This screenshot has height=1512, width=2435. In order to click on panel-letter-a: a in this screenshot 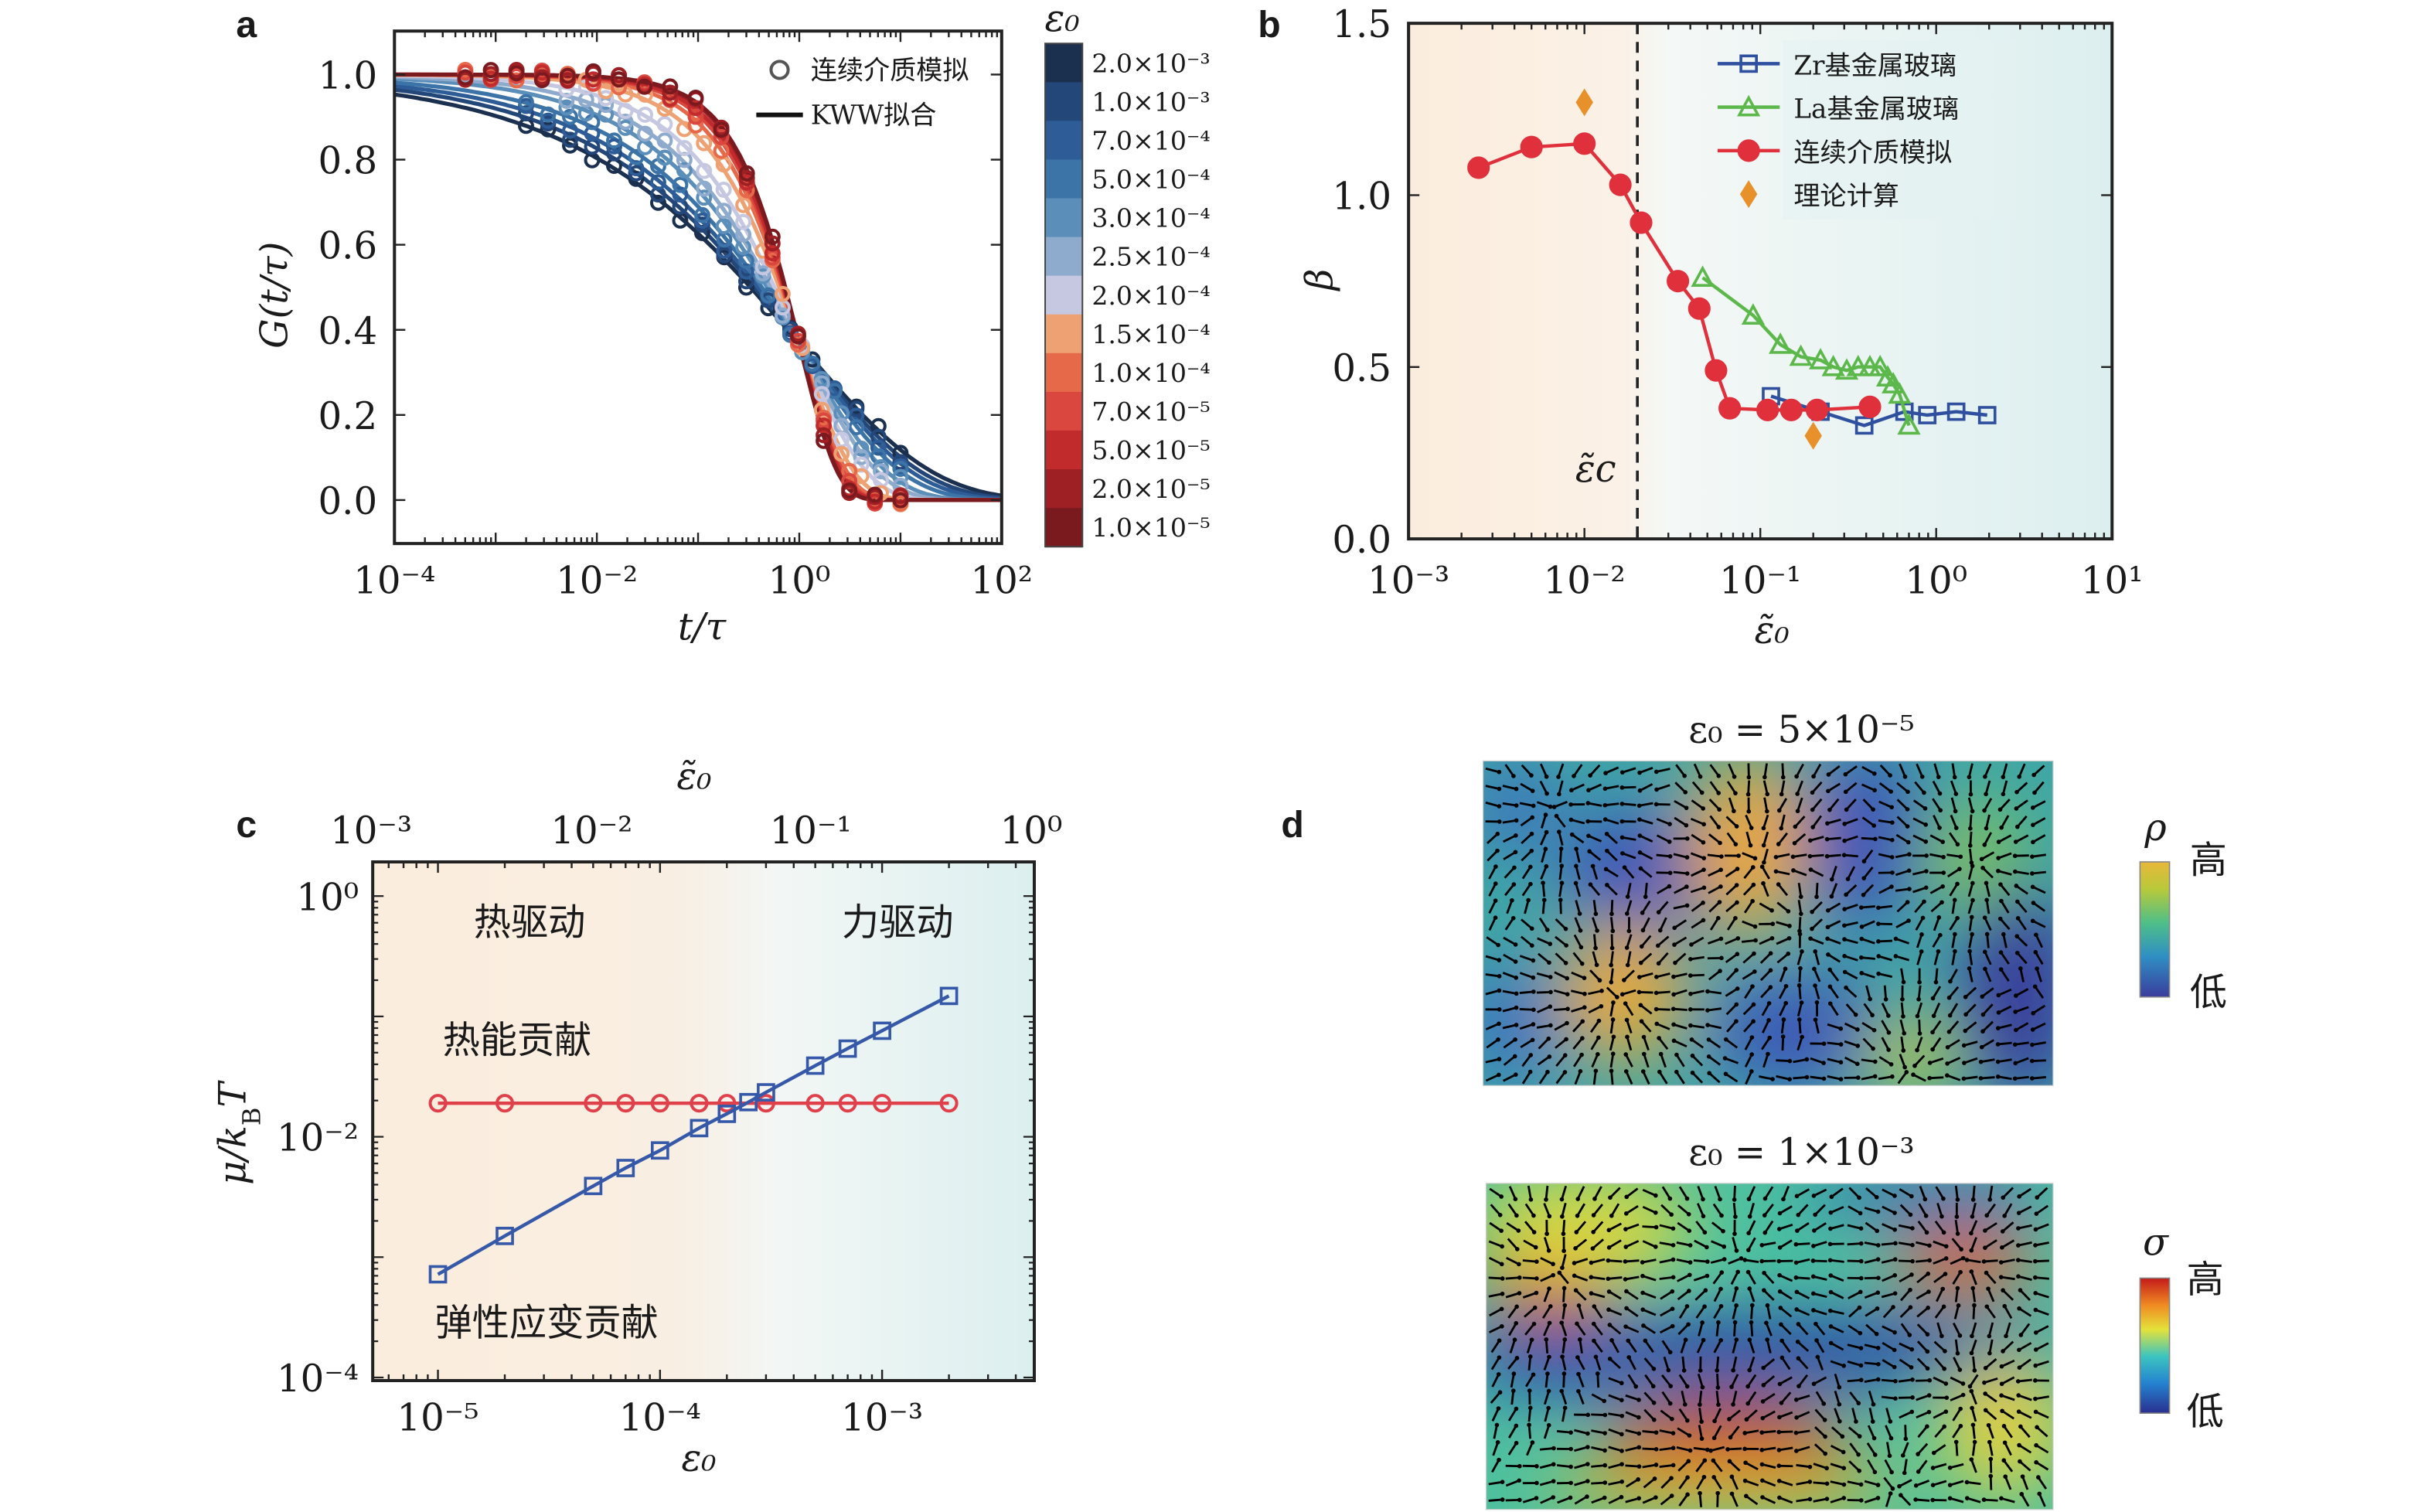, I will do `click(246, 25)`.